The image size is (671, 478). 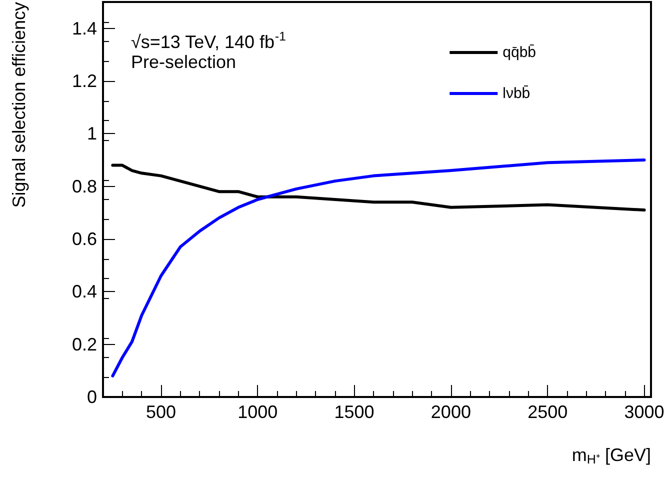 What do you see at coordinates (84, 344) in the screenshot?
I see `y-tick-label: 0.2` at bounding box center [84, 344].